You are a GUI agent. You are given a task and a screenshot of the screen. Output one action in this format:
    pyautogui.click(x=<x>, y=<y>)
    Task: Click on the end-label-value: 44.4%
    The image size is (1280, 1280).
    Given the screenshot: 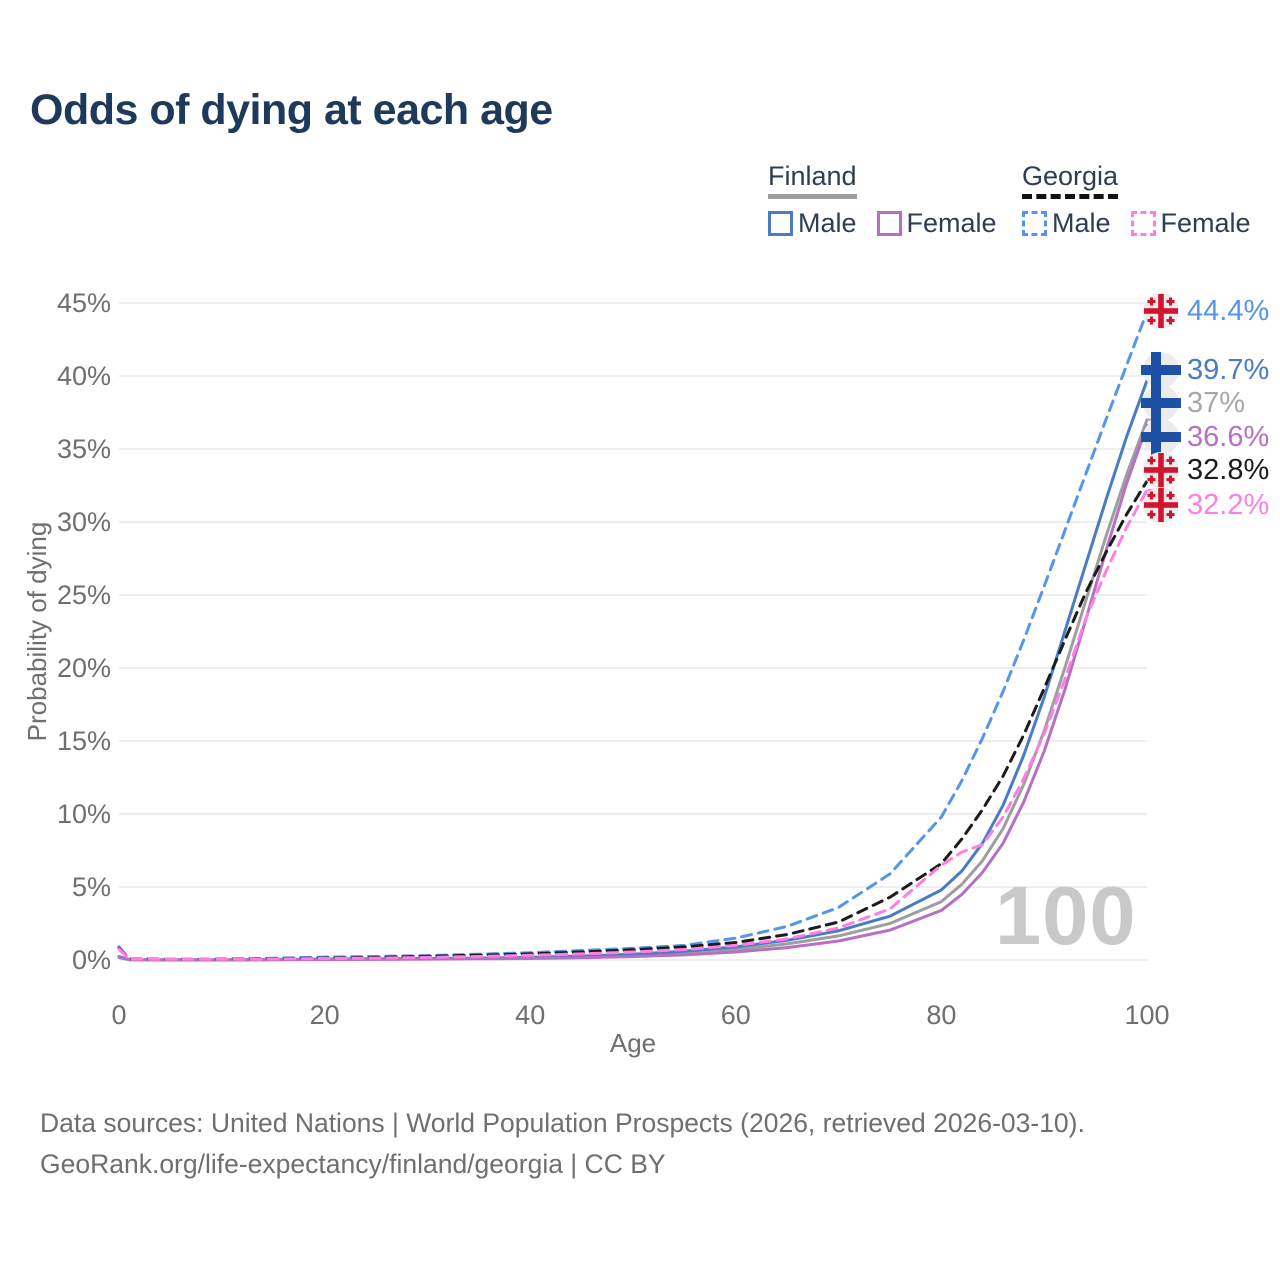 What is the action you would take?
    pyautogui.click(x=1228, y=310)
    